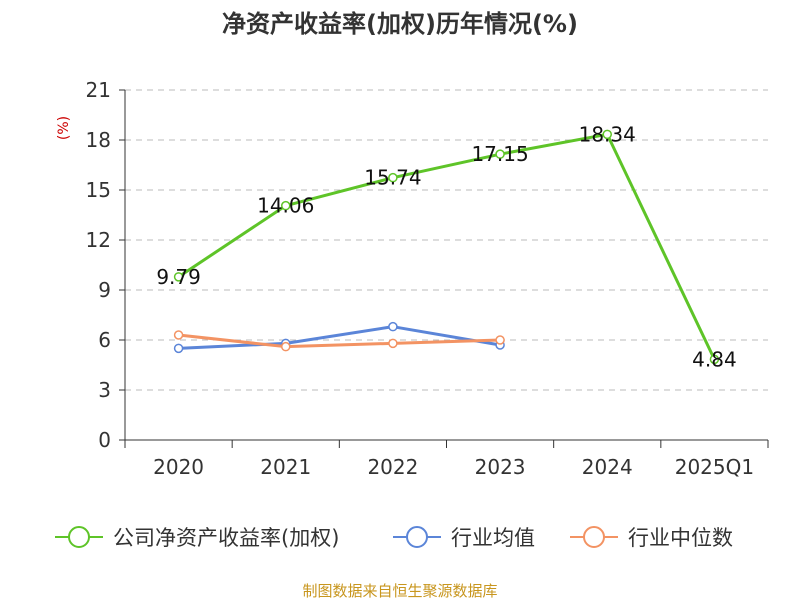 The image size is (800, 600). I want to click on data-label: 17.15, so click(499, 154).